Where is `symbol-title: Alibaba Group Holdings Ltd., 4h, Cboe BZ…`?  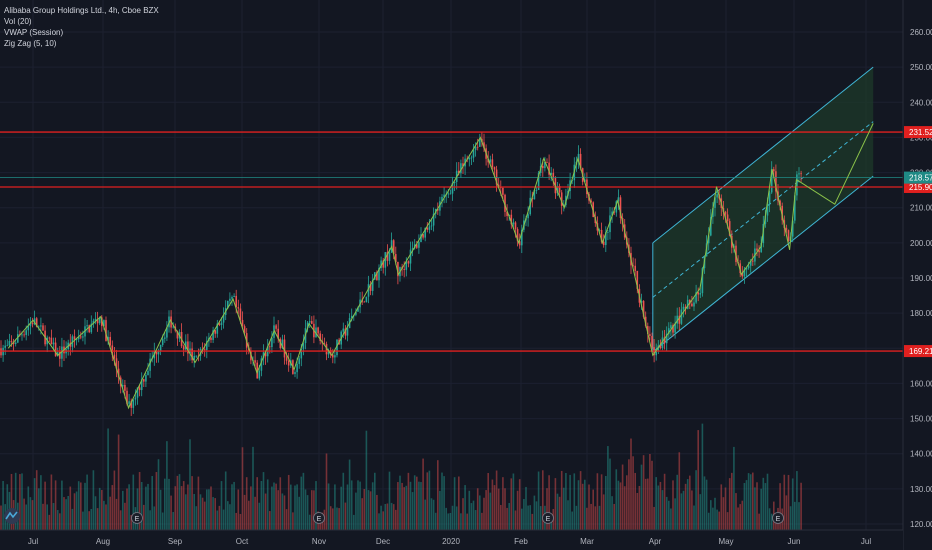 symbol-title: Alibaba Group Holdings Ltd., 4h, Cboe BZ… is located at coordinates (81, 10).